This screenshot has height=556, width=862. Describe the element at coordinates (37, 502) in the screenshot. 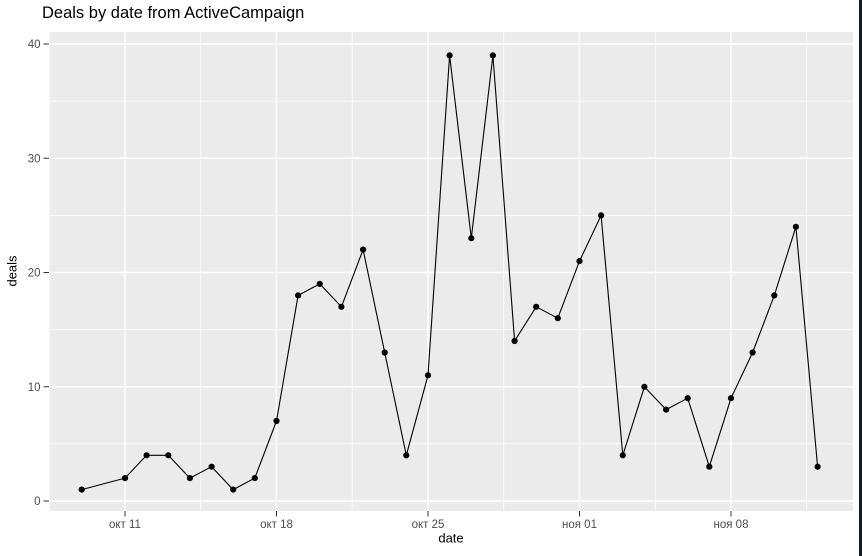

I see `y-tick-label: 0` at that location.